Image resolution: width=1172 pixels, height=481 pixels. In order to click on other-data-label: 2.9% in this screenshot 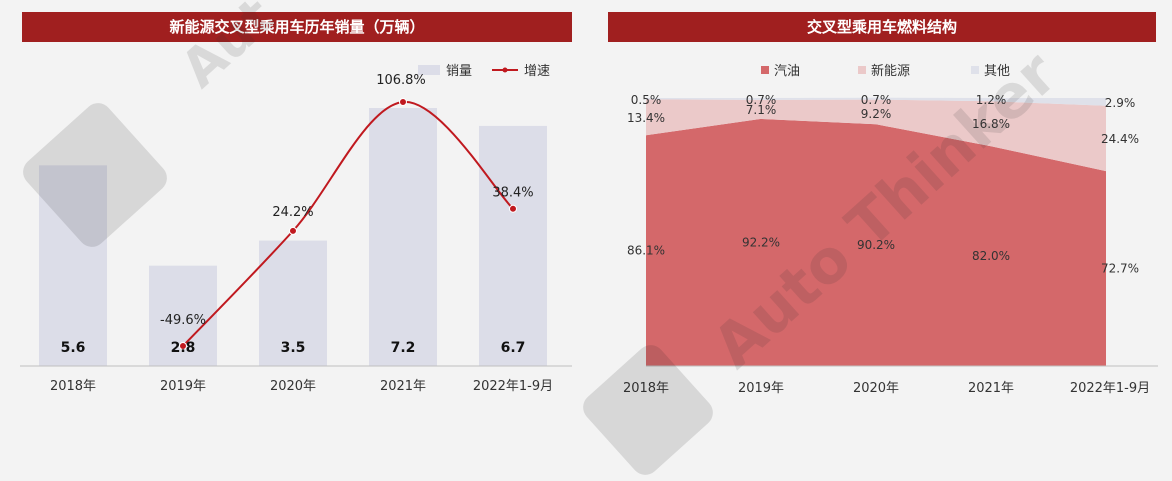, I will do `click(1120, 103)`.